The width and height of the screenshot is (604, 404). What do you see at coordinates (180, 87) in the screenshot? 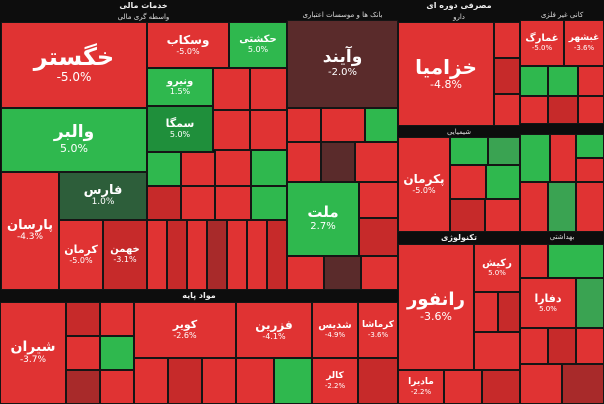
I see `tile-vanikho: ونیرو 1.5%` at bounding box center [180, 87].